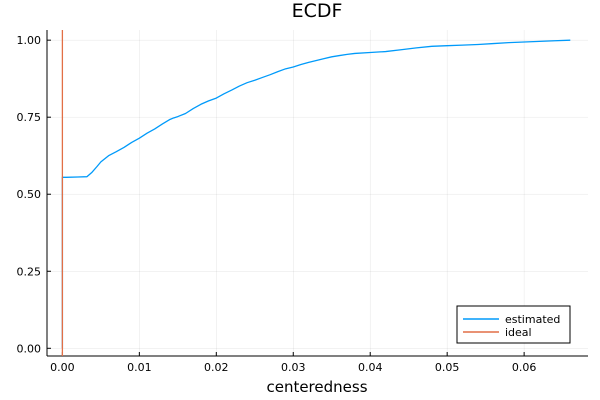 The height and width of the screenshot is (400, 600). What do you see at coordinates (29, 40) in the screenshot?
I see `y-tick-label: 1.00` at bounding box center [29, 40].